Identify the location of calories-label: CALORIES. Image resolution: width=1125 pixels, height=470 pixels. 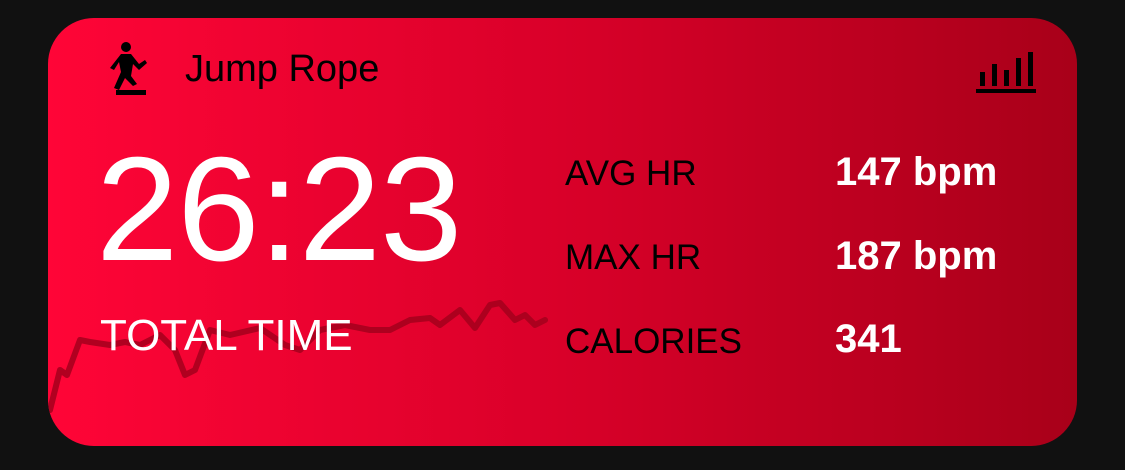
(653, 341).